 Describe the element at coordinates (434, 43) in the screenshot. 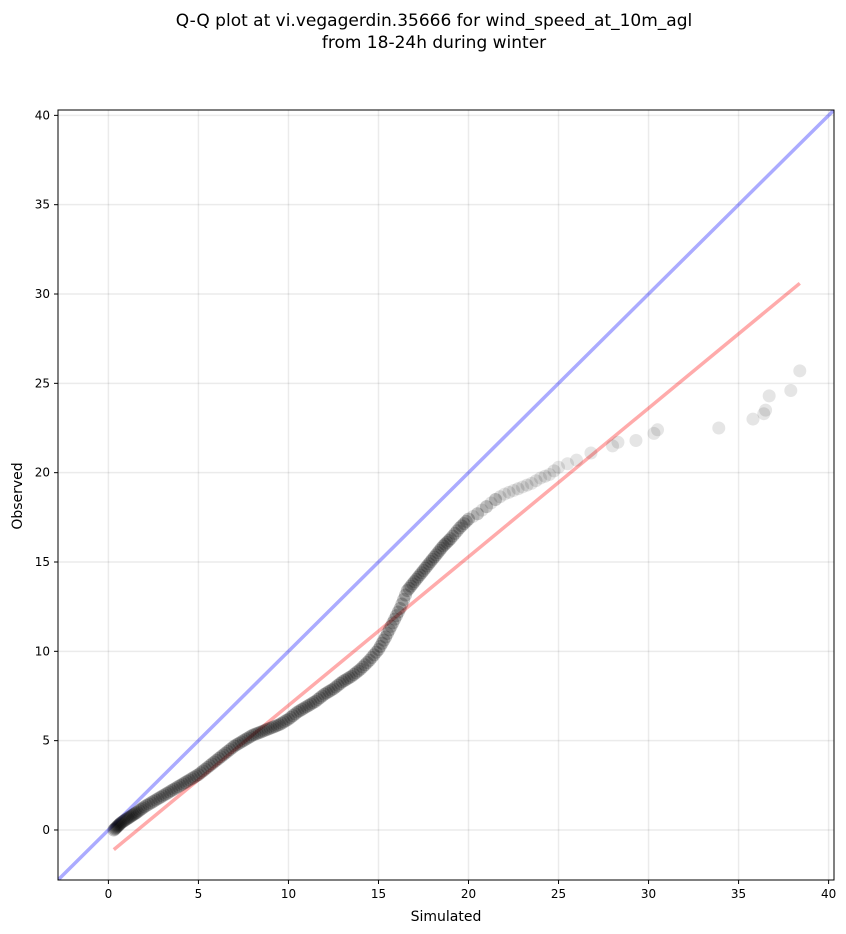

I see `chart-title-line-2: from 18-24h during winter` at that location.